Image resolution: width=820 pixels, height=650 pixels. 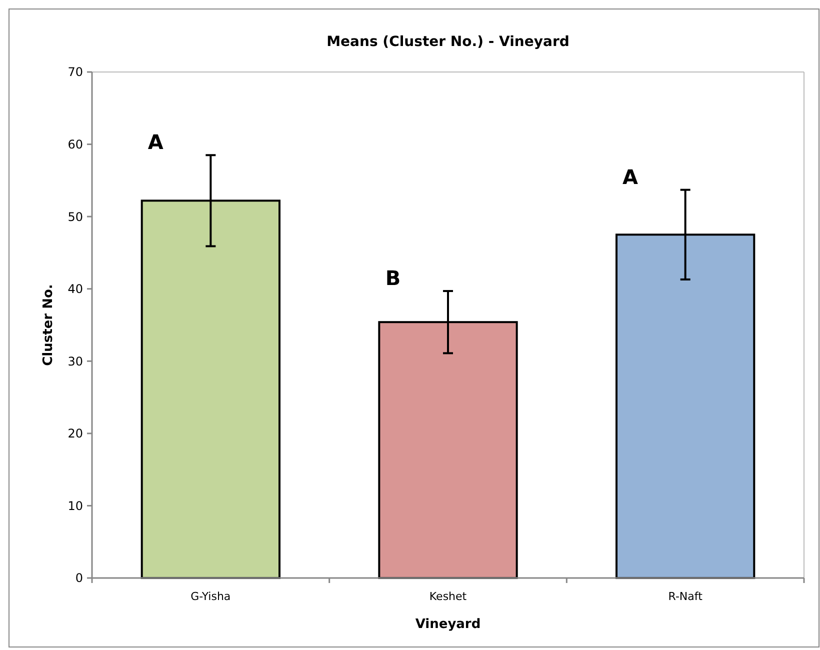 I want to click on x-tick-label: G-Yisha, so click(x=210, y=596).